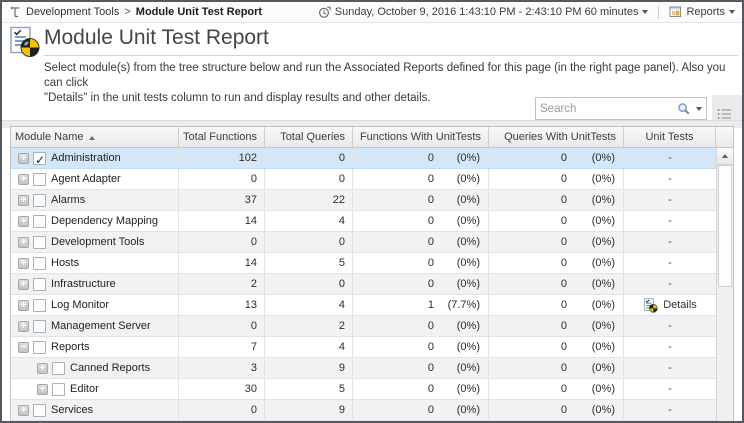 This screenshot has width=744, height=423. I want to click on search-options-dropdown, so click(699, 108).